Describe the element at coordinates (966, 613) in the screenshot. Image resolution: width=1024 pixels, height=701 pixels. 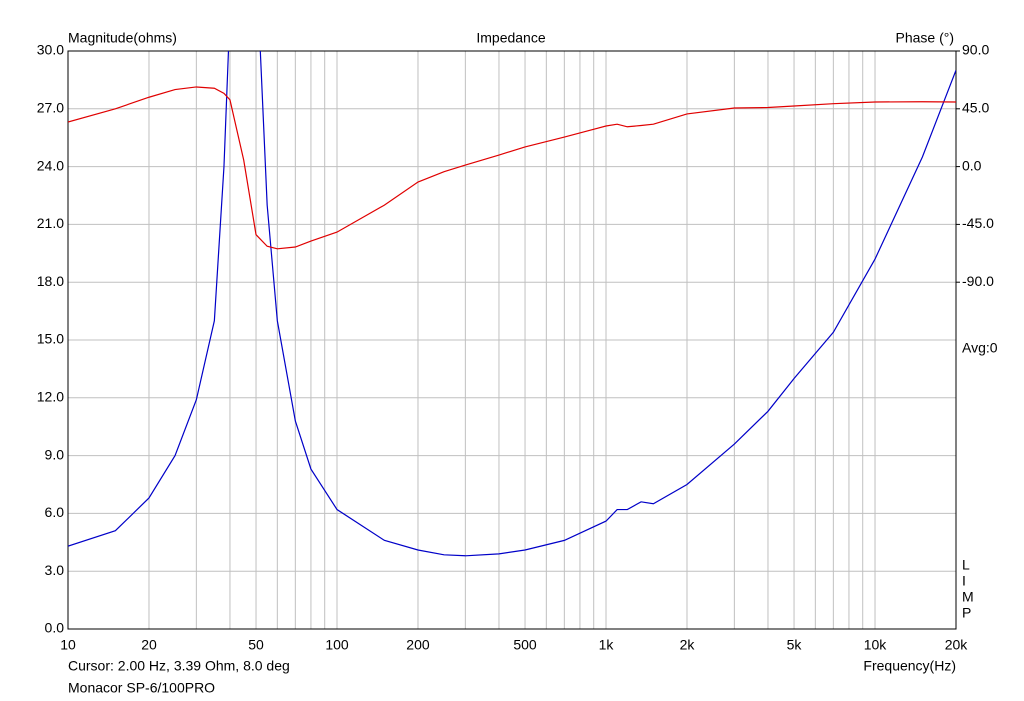
I see `limp-letter: P` at that location.